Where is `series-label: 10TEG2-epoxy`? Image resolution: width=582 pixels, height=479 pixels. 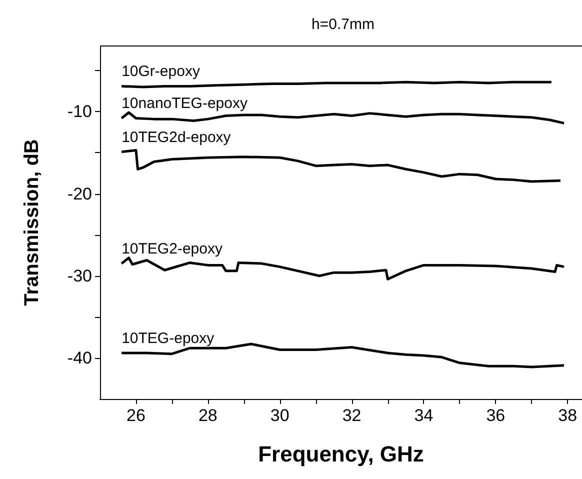 series-label: 10TEG2-epoxy is located at coordinates (172, 249).